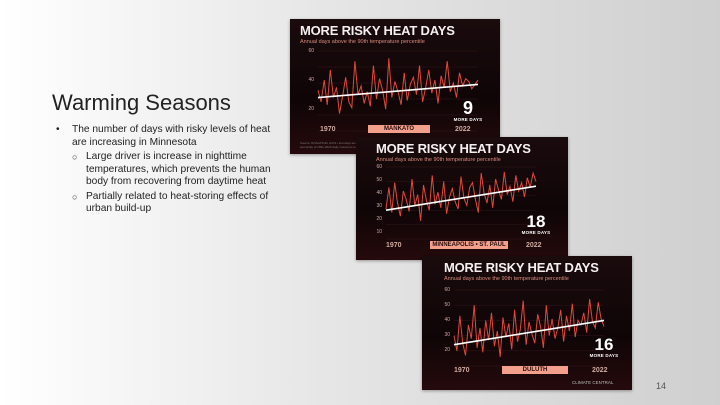  I want to click on y-tick-label: 10, so click(379, 232).